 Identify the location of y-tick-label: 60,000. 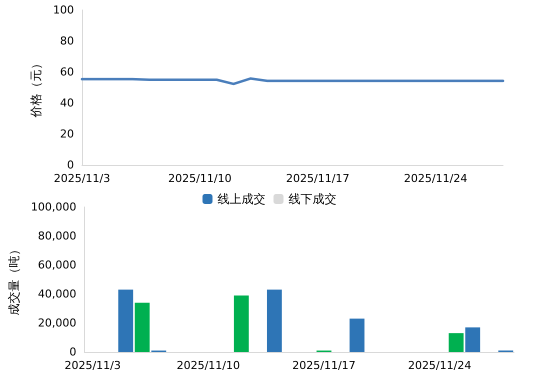
(57, 265).